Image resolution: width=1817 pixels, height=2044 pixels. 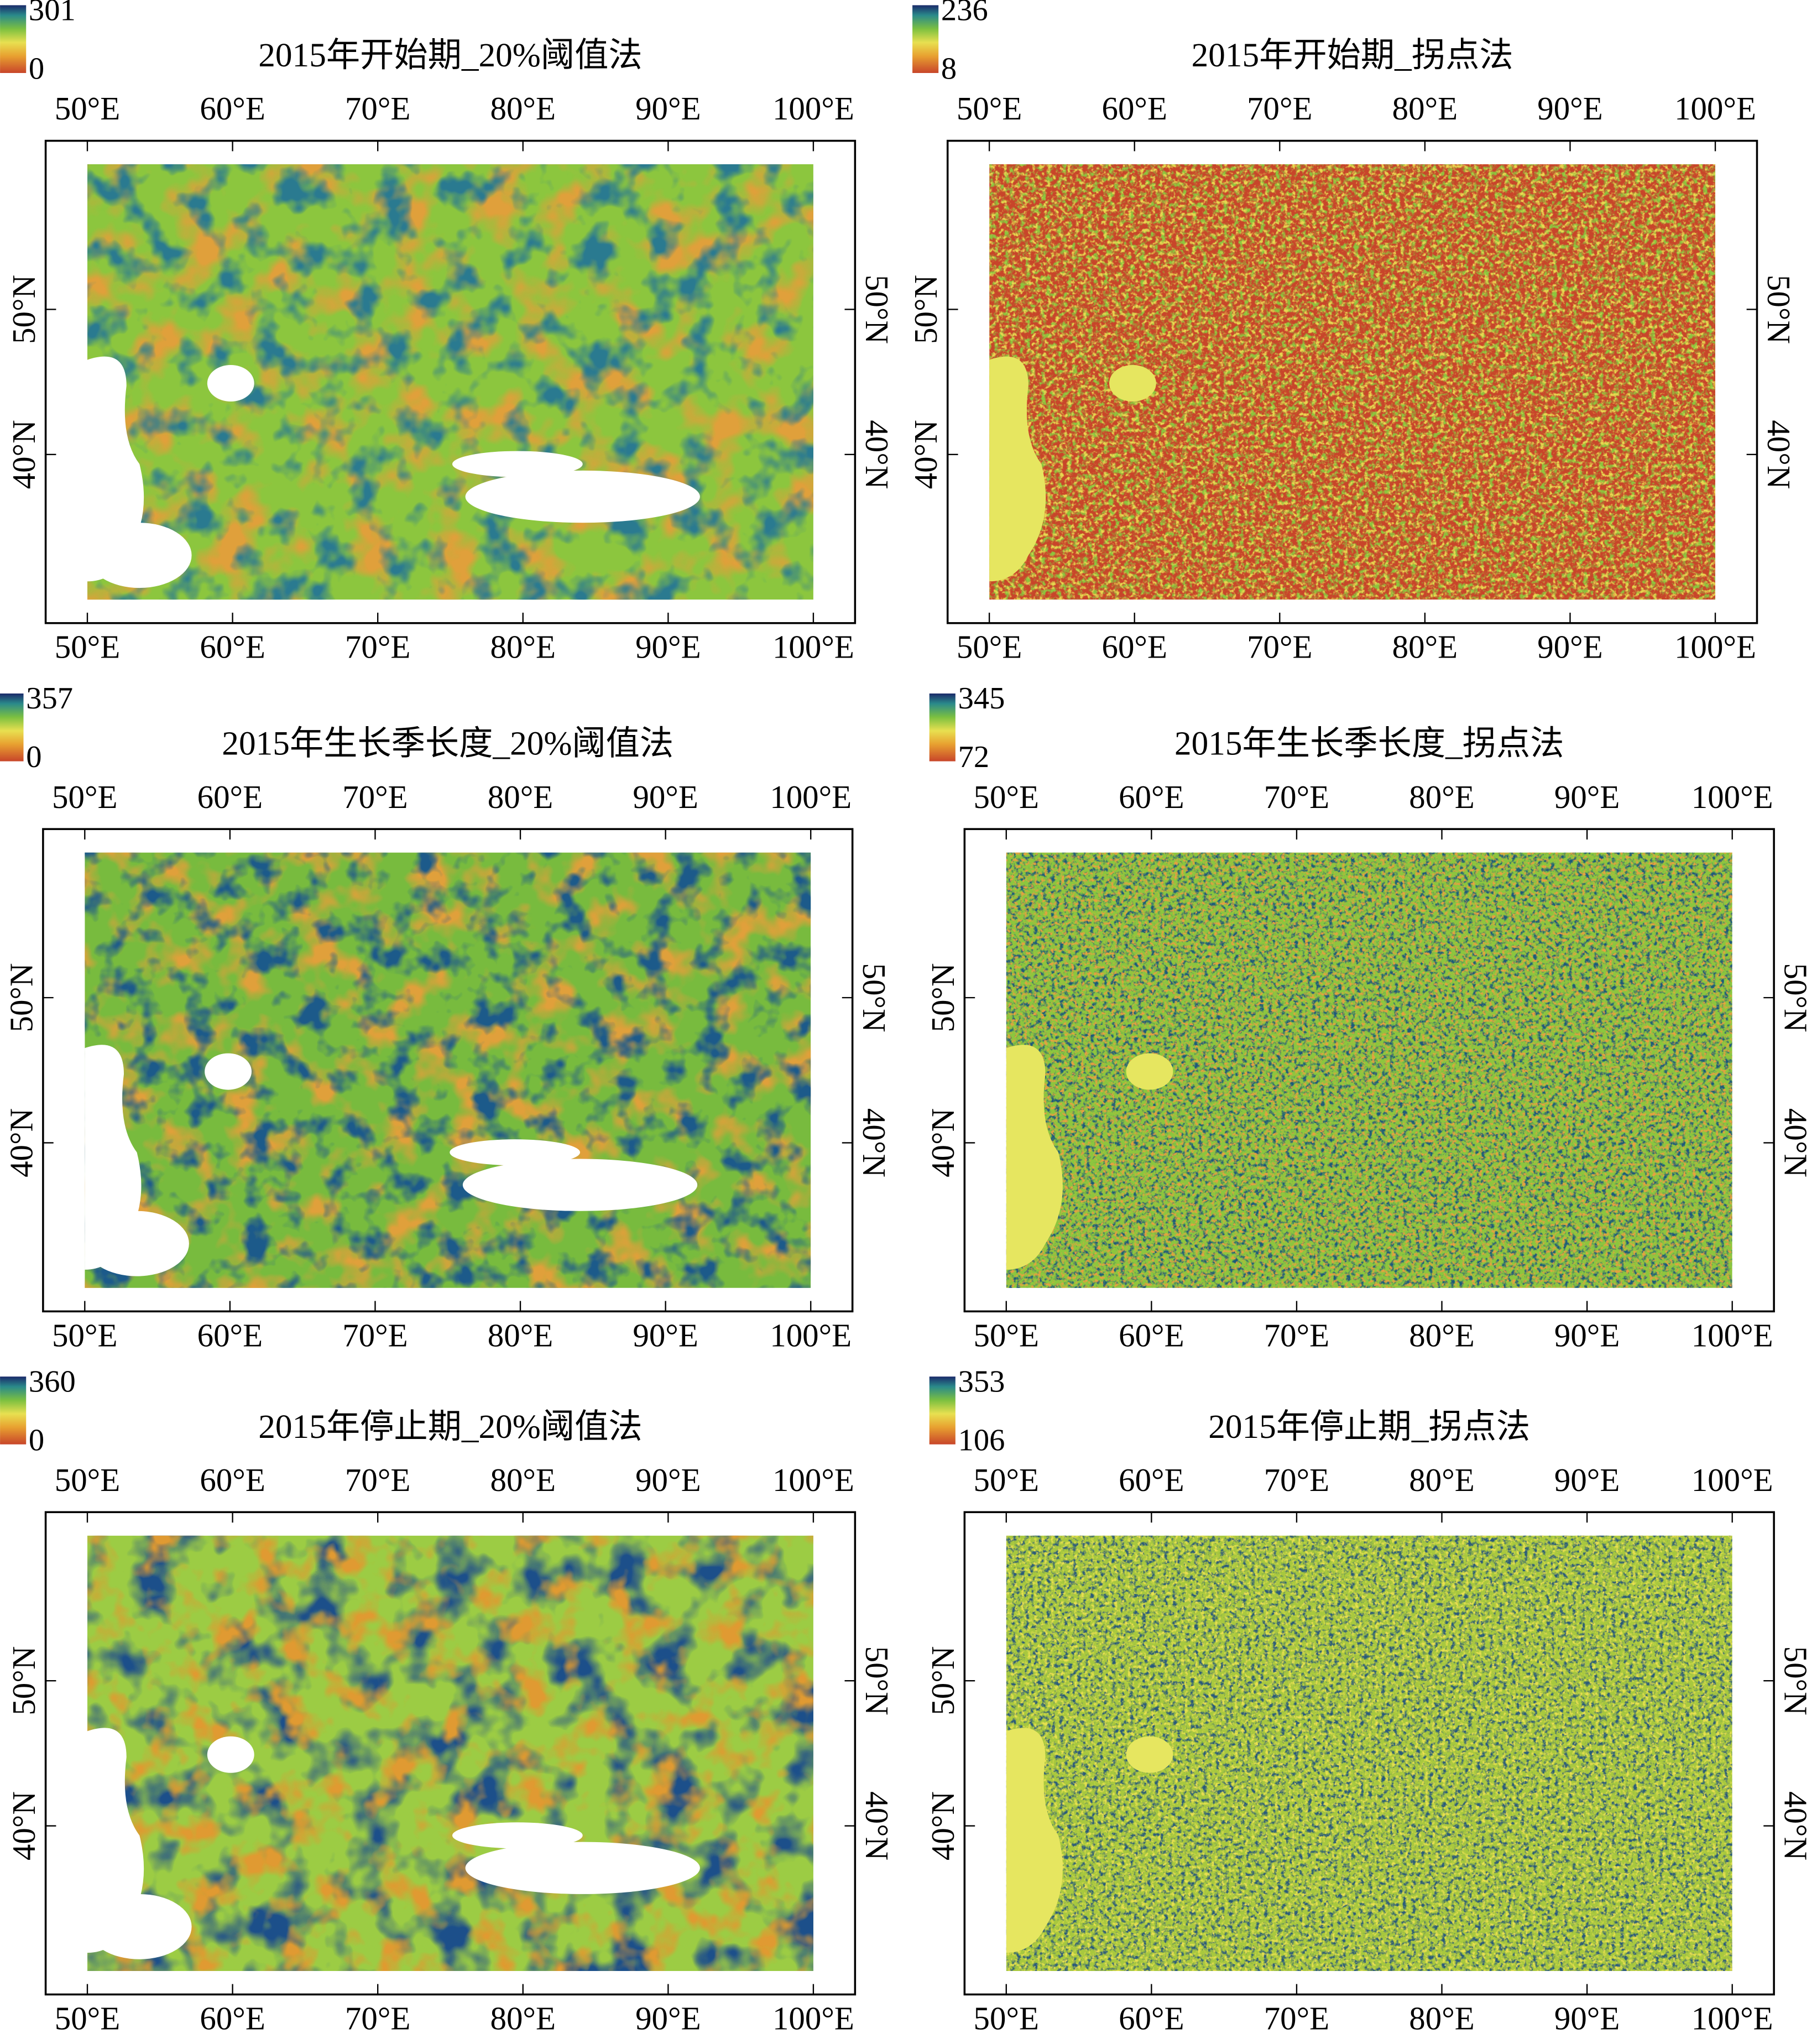 What do you see at coordinates (450, 1427) in the screenshot?
I see `panel-title: 2015年停止期_20%阈值法` at bounding box center [450, 1427].